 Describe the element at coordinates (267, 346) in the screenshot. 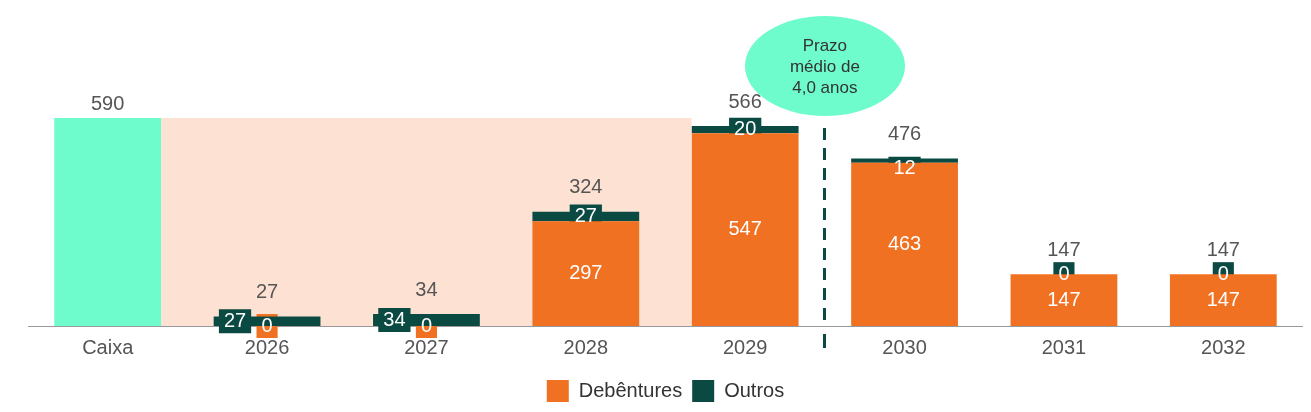

I see `x-tick-label: 2026` at that location.